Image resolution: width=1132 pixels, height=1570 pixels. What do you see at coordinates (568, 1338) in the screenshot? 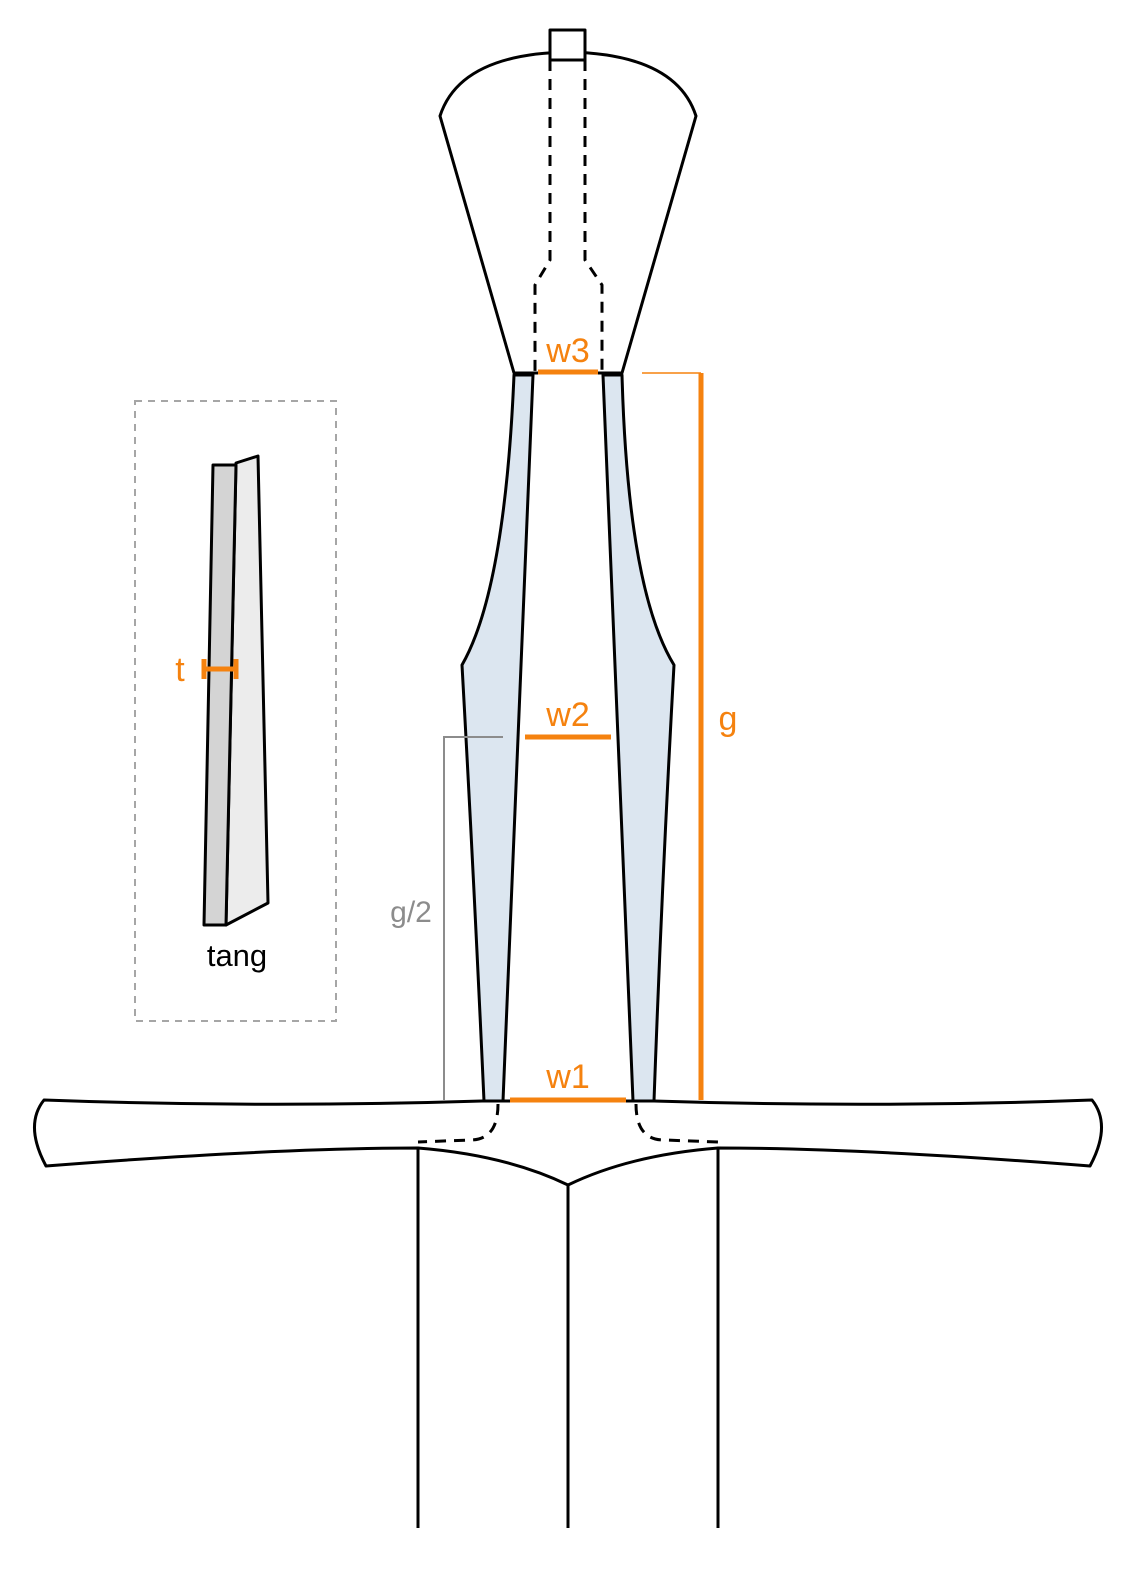
I see `blade` at bounding box center [568, 1338].